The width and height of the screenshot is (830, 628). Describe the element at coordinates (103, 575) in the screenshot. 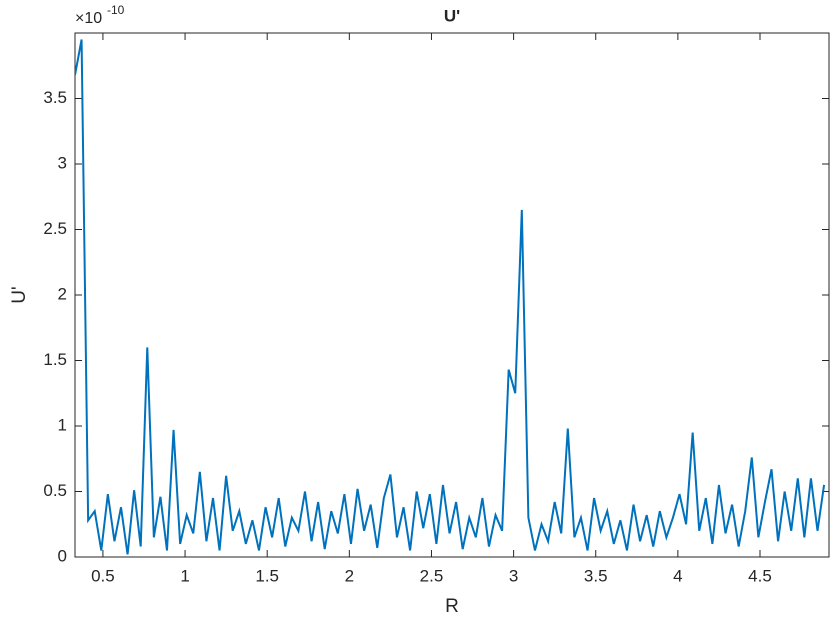

I see `x-tick-label: 0.5` at that location.